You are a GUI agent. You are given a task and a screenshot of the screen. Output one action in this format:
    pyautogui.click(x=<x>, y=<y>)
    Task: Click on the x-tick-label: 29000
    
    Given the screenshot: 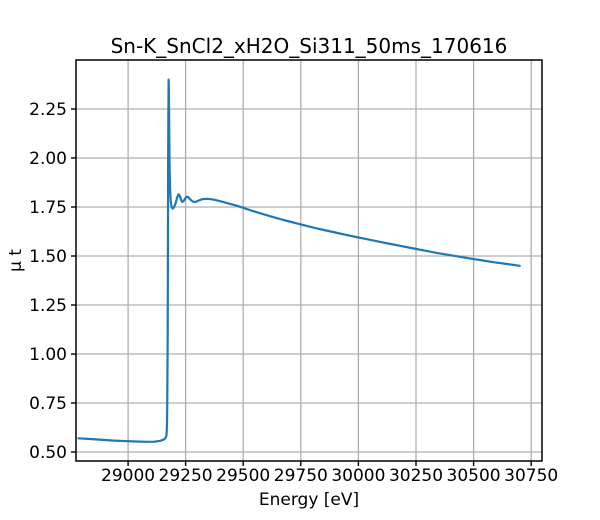 What is the action you would take?
    pyautogui.click(x=128, y=476)
    